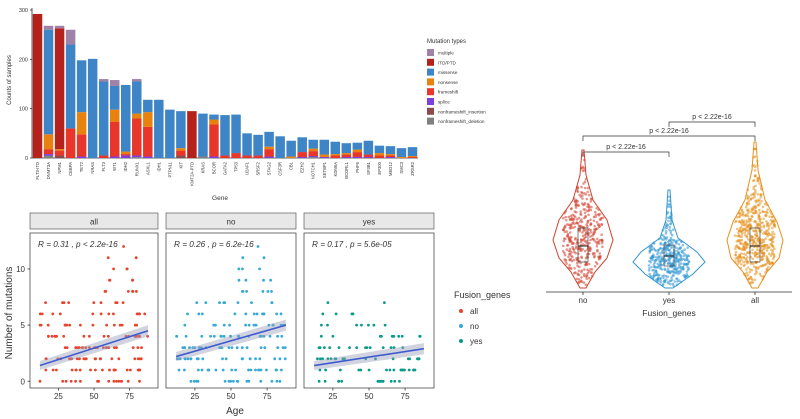 The image size is (800, 419). I want to click on bar-legend-title: Mutation types, so click(446, 42).